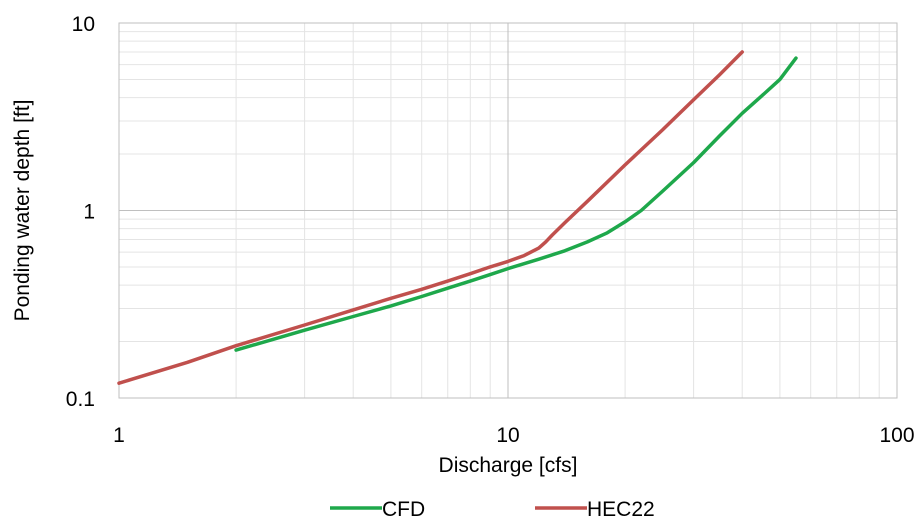 This screenshot has width=919, height=527. Describe the element at coordinates (508, 465) in the screenshot. I see `x-axis-title: Discharge [cfs]` at that location.